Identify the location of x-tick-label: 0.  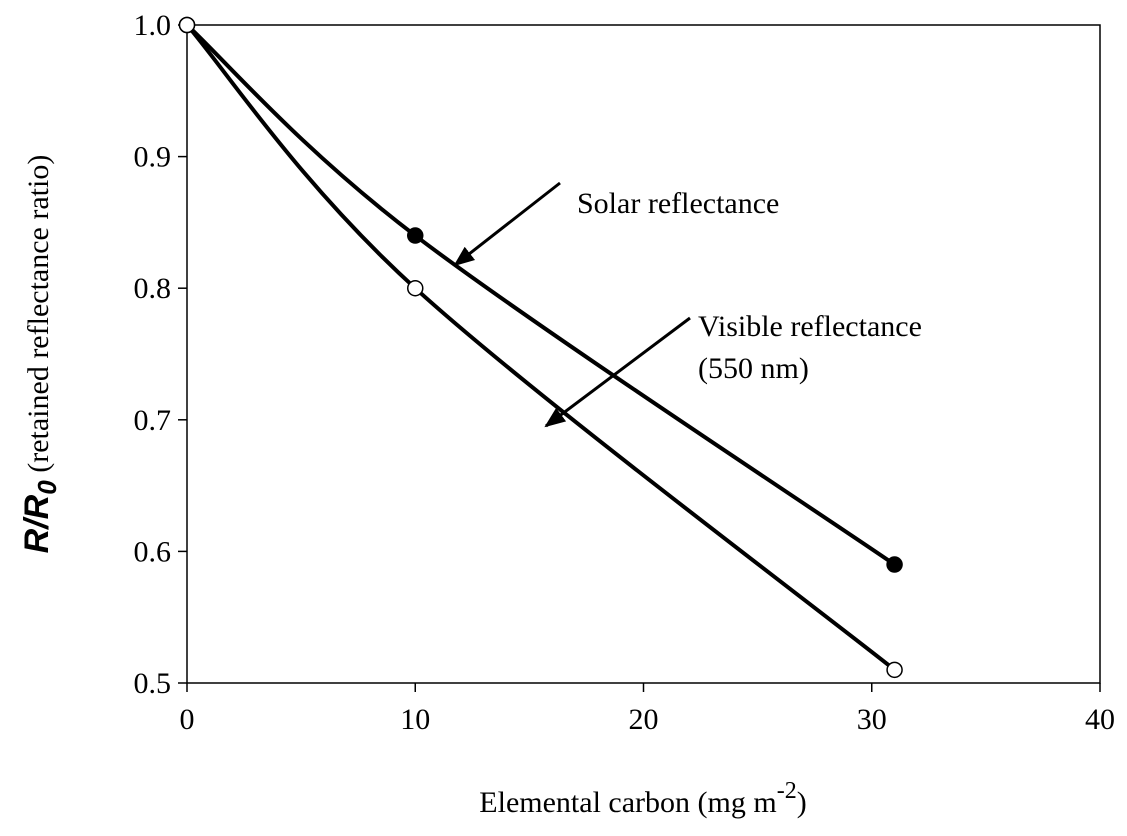
(187, 719).